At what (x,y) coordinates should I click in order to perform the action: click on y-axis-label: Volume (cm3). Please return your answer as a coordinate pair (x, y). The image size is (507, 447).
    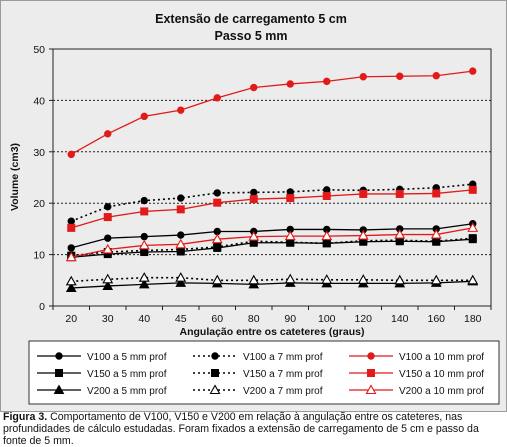
    Looking at the image, I should click on (15, 177).